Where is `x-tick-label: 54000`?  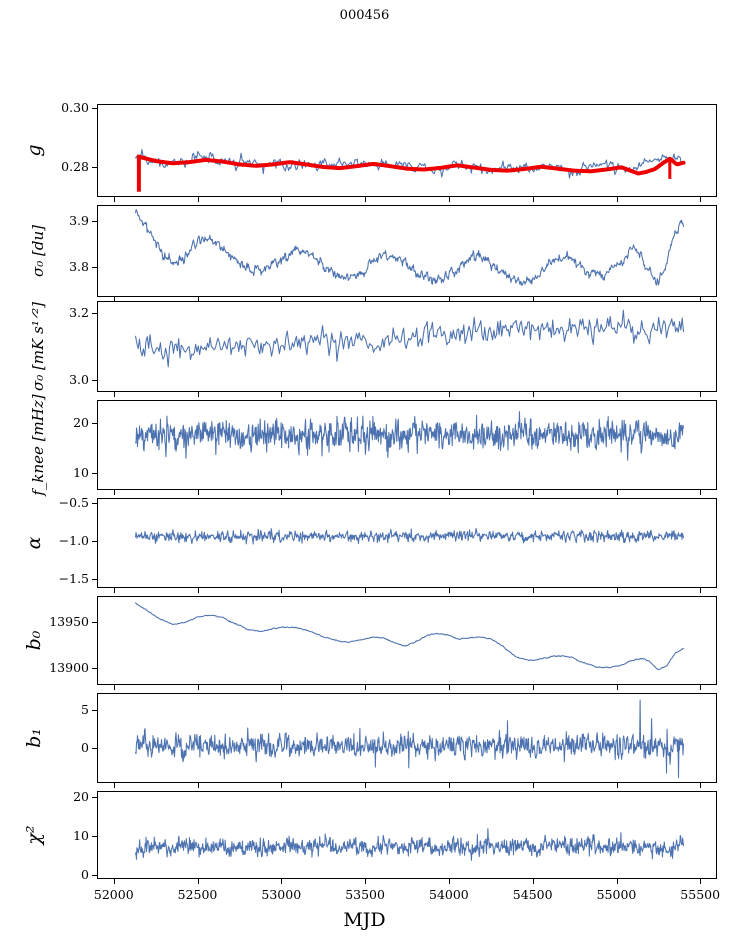
x-tick-label: 54000 is located at coordinates (449, 894).